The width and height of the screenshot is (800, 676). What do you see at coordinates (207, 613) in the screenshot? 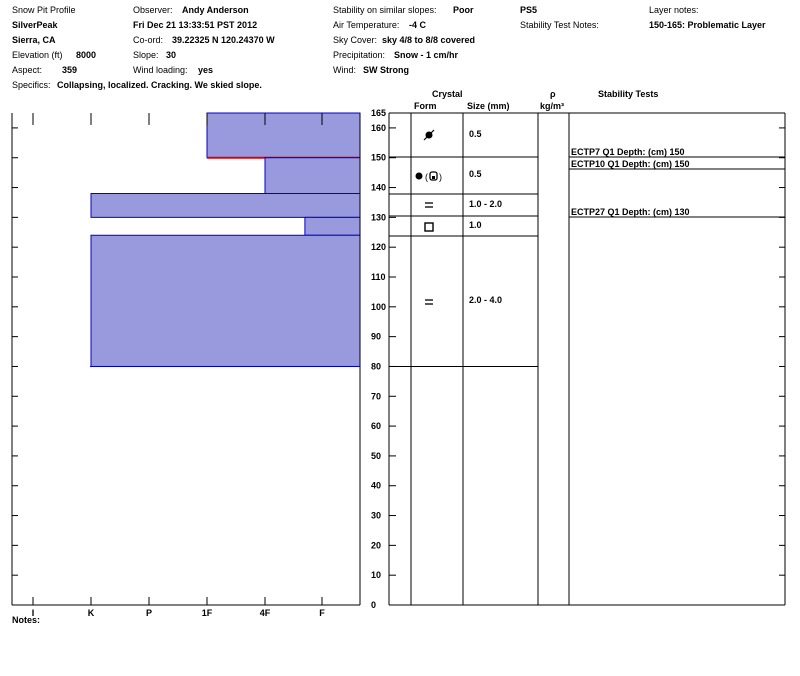
I see `hardness-tick-label: 1F` at bounding box center [207, 613].